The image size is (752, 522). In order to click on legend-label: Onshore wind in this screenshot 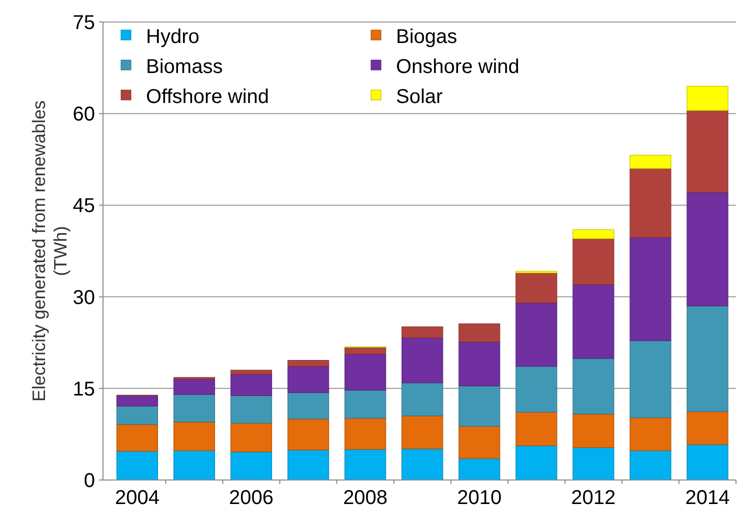, I will do `click(458, 67)`.